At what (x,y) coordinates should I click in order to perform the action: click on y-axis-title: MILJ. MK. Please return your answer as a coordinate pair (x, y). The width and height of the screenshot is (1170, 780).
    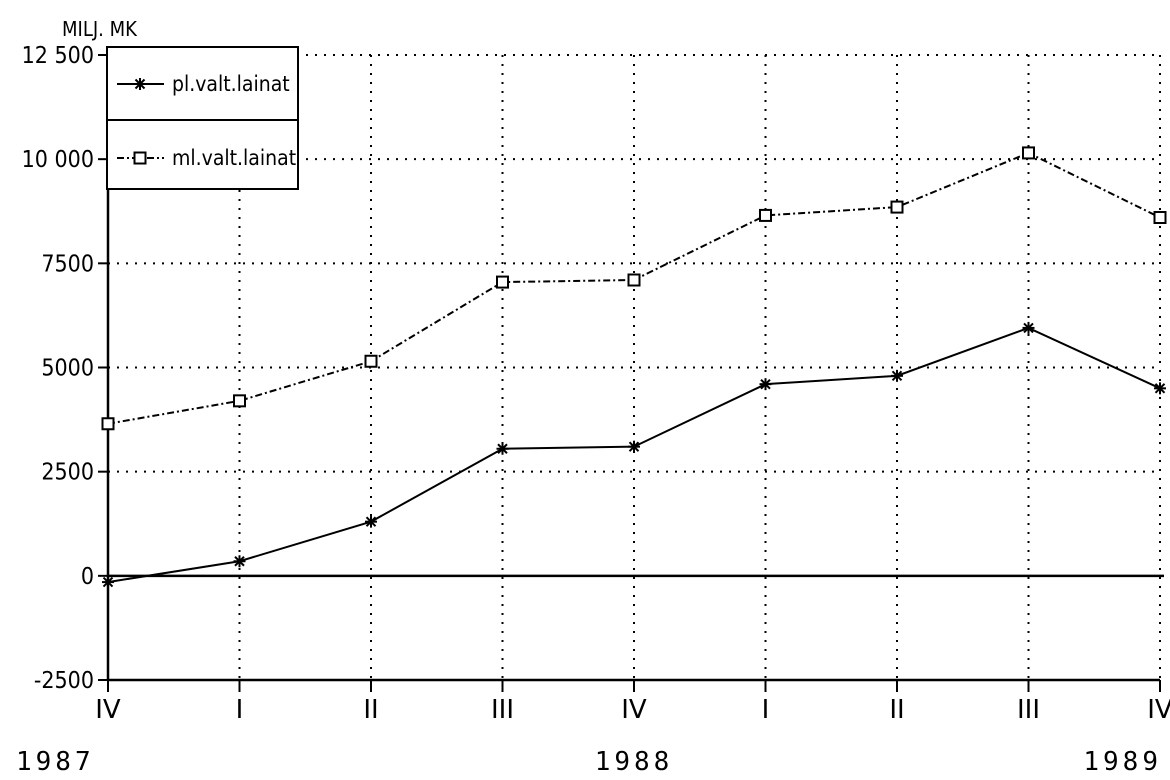
    Looking at the image, I should click on (100, 29).